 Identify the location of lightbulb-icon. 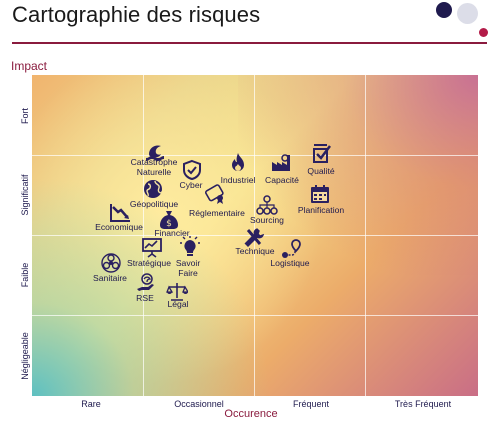
(190, 247).